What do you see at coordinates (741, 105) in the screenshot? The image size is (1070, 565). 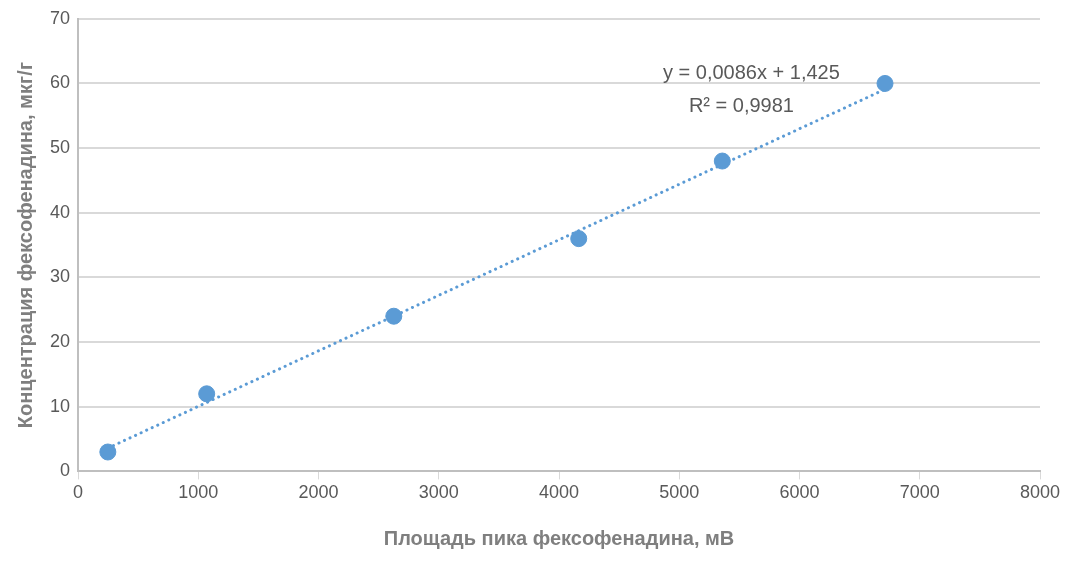 I see `annotation: R² = 0,9981` at bounding box center [741, 105].